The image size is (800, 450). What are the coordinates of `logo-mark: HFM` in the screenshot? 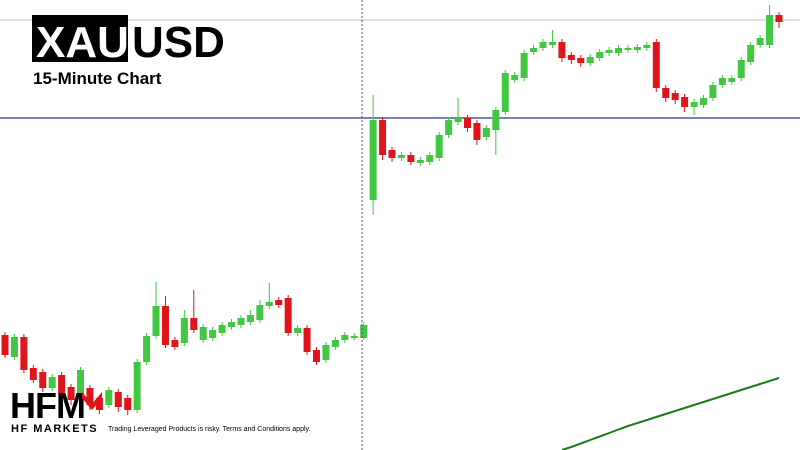 It's located at (47, 405).